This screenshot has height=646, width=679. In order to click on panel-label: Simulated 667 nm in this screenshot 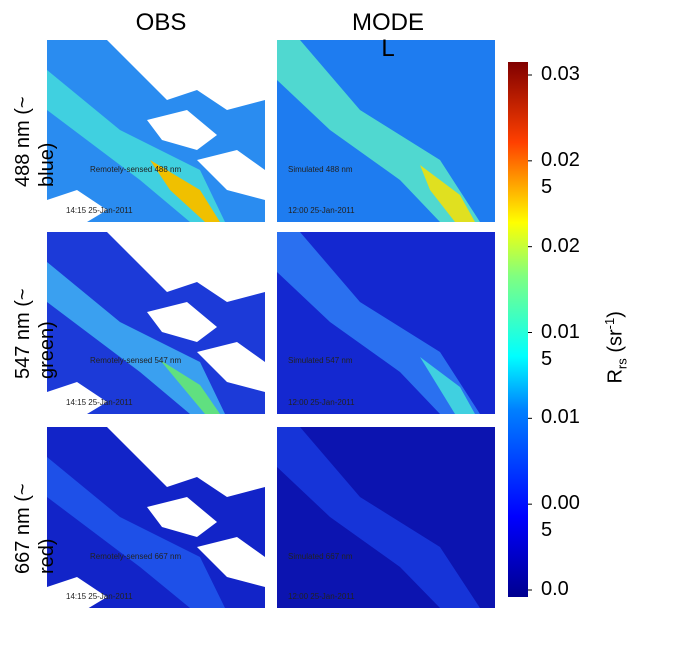, I will do `click(320, 556)`.